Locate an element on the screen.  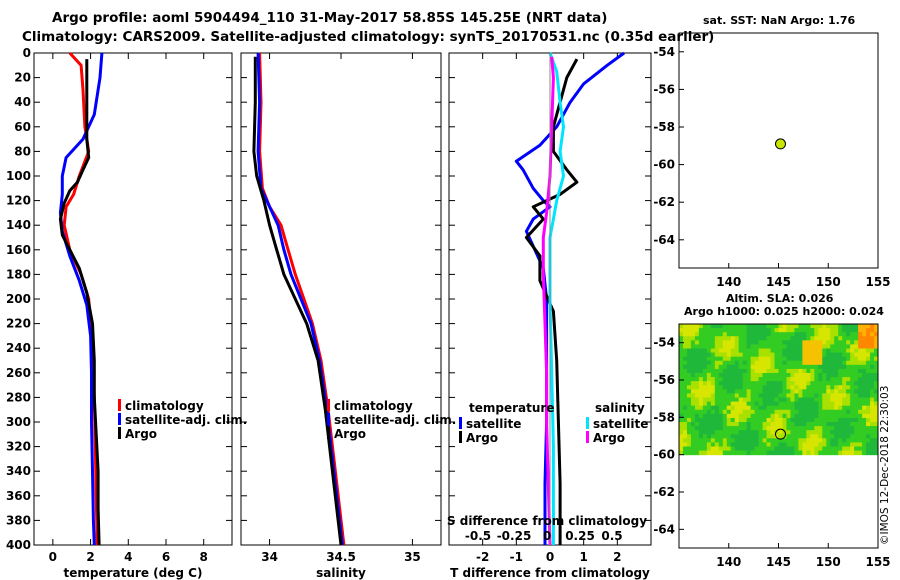
difference-legend-swatch is located at coordinates (587, 423).